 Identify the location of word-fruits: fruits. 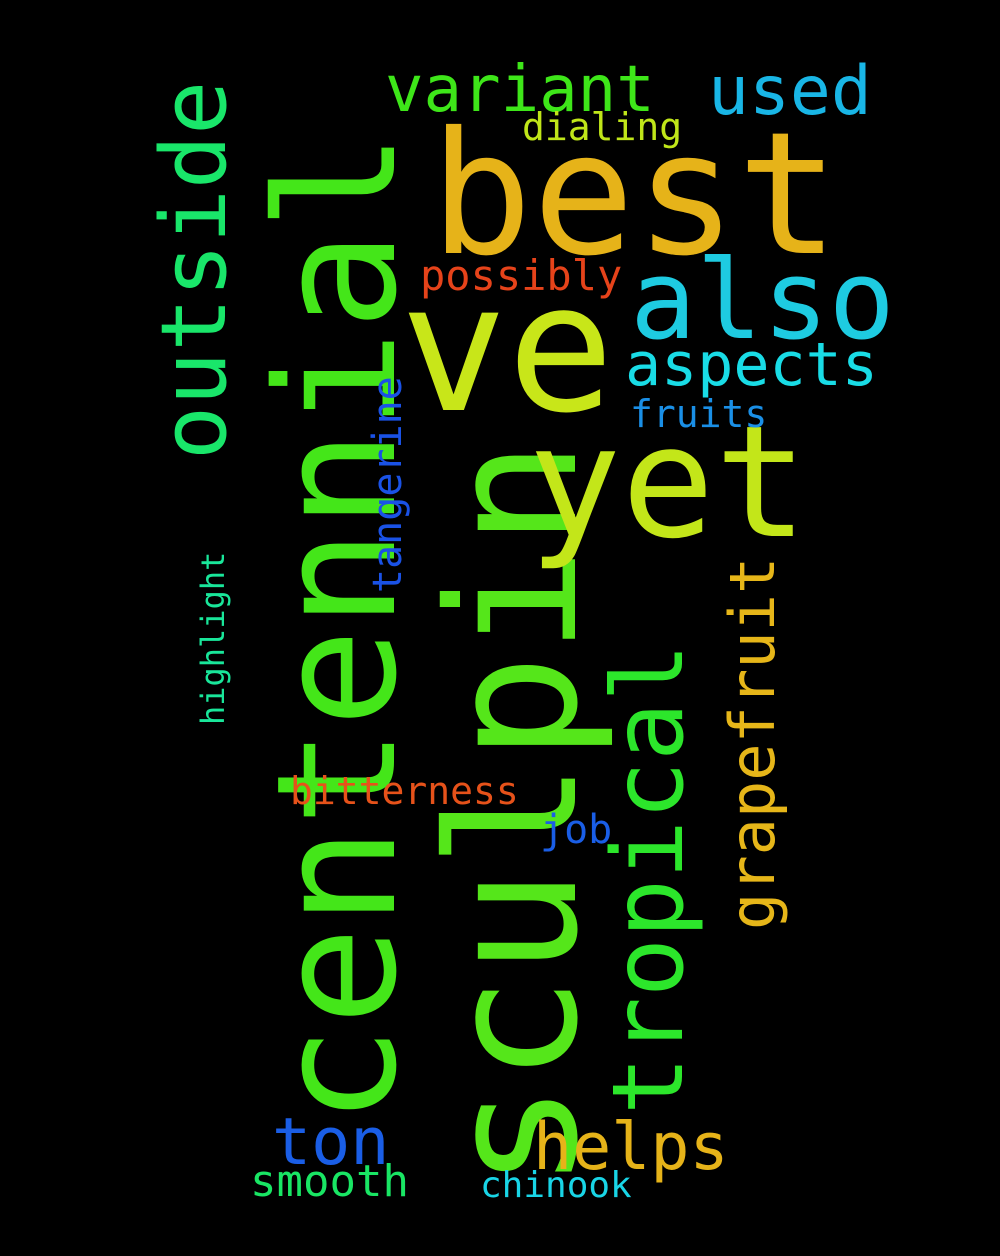
(699, 414).